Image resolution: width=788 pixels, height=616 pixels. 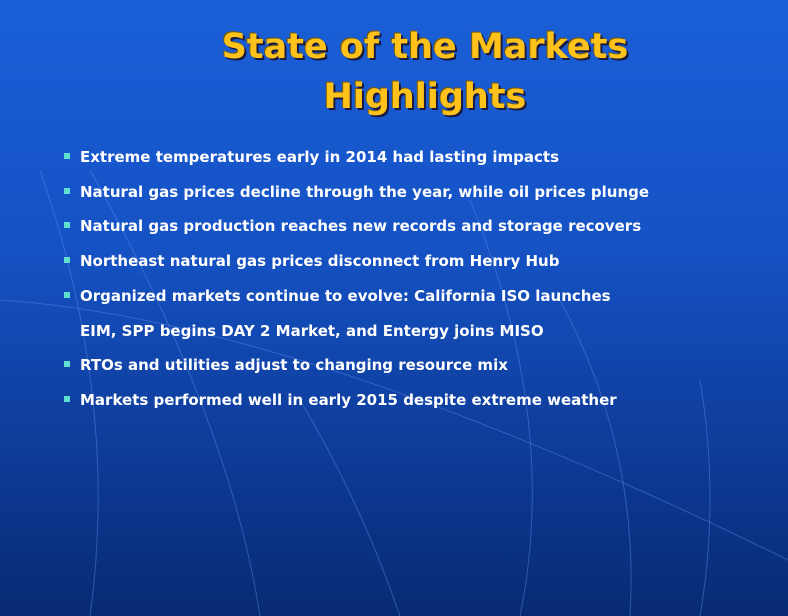 I want to click on title-line: Highlights, so click(x=425, y=97).